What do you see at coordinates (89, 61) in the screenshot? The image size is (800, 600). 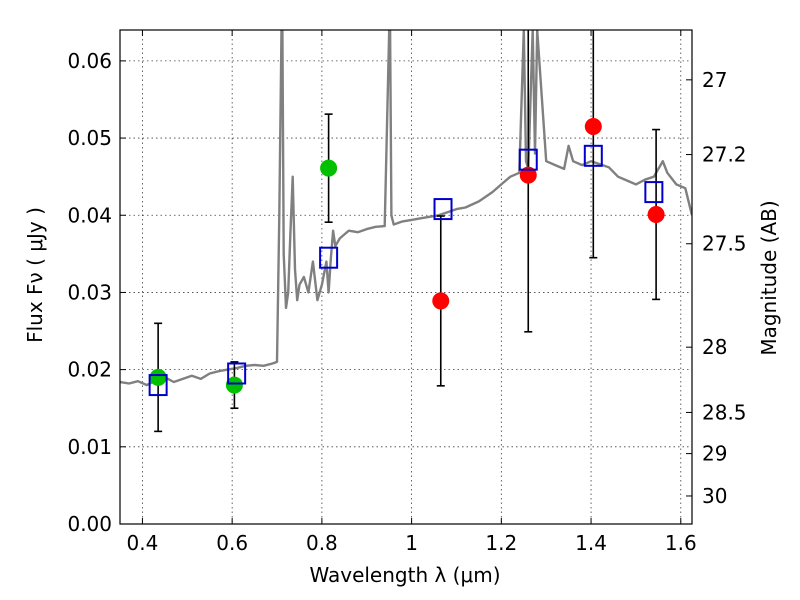 I see `y-tick-label: 0.06` at bounding box center [89, 61].